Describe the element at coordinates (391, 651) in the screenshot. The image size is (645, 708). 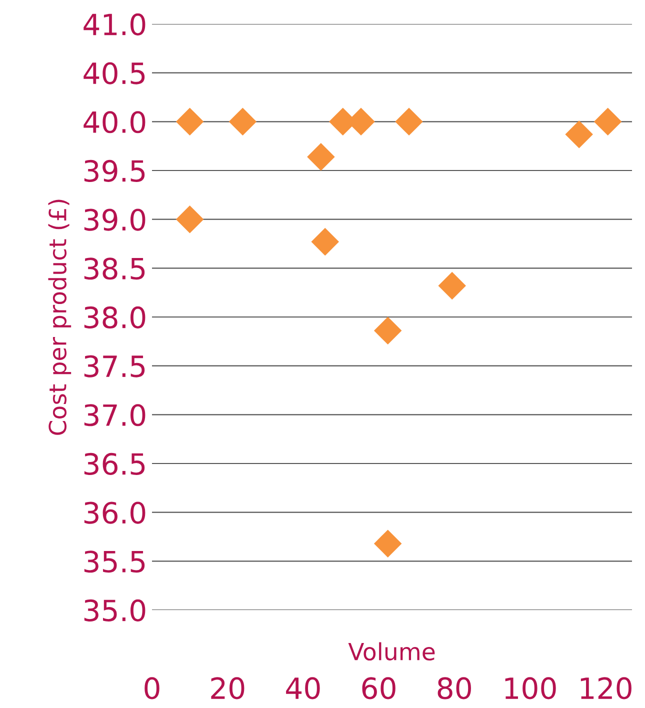
I see `x-axis-title: Volume` at that location.